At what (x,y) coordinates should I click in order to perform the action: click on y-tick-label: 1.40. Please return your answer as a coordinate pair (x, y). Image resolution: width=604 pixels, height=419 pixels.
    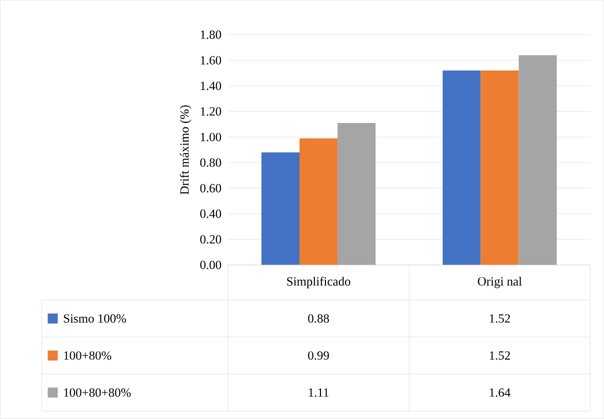
    Looking at the image, I should click on (211, 86).